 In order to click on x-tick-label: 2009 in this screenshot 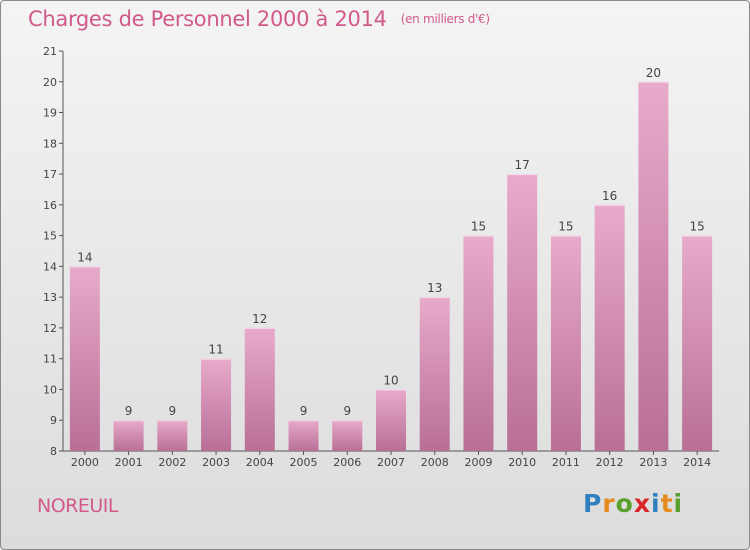, I will do `click(478, 462)`.